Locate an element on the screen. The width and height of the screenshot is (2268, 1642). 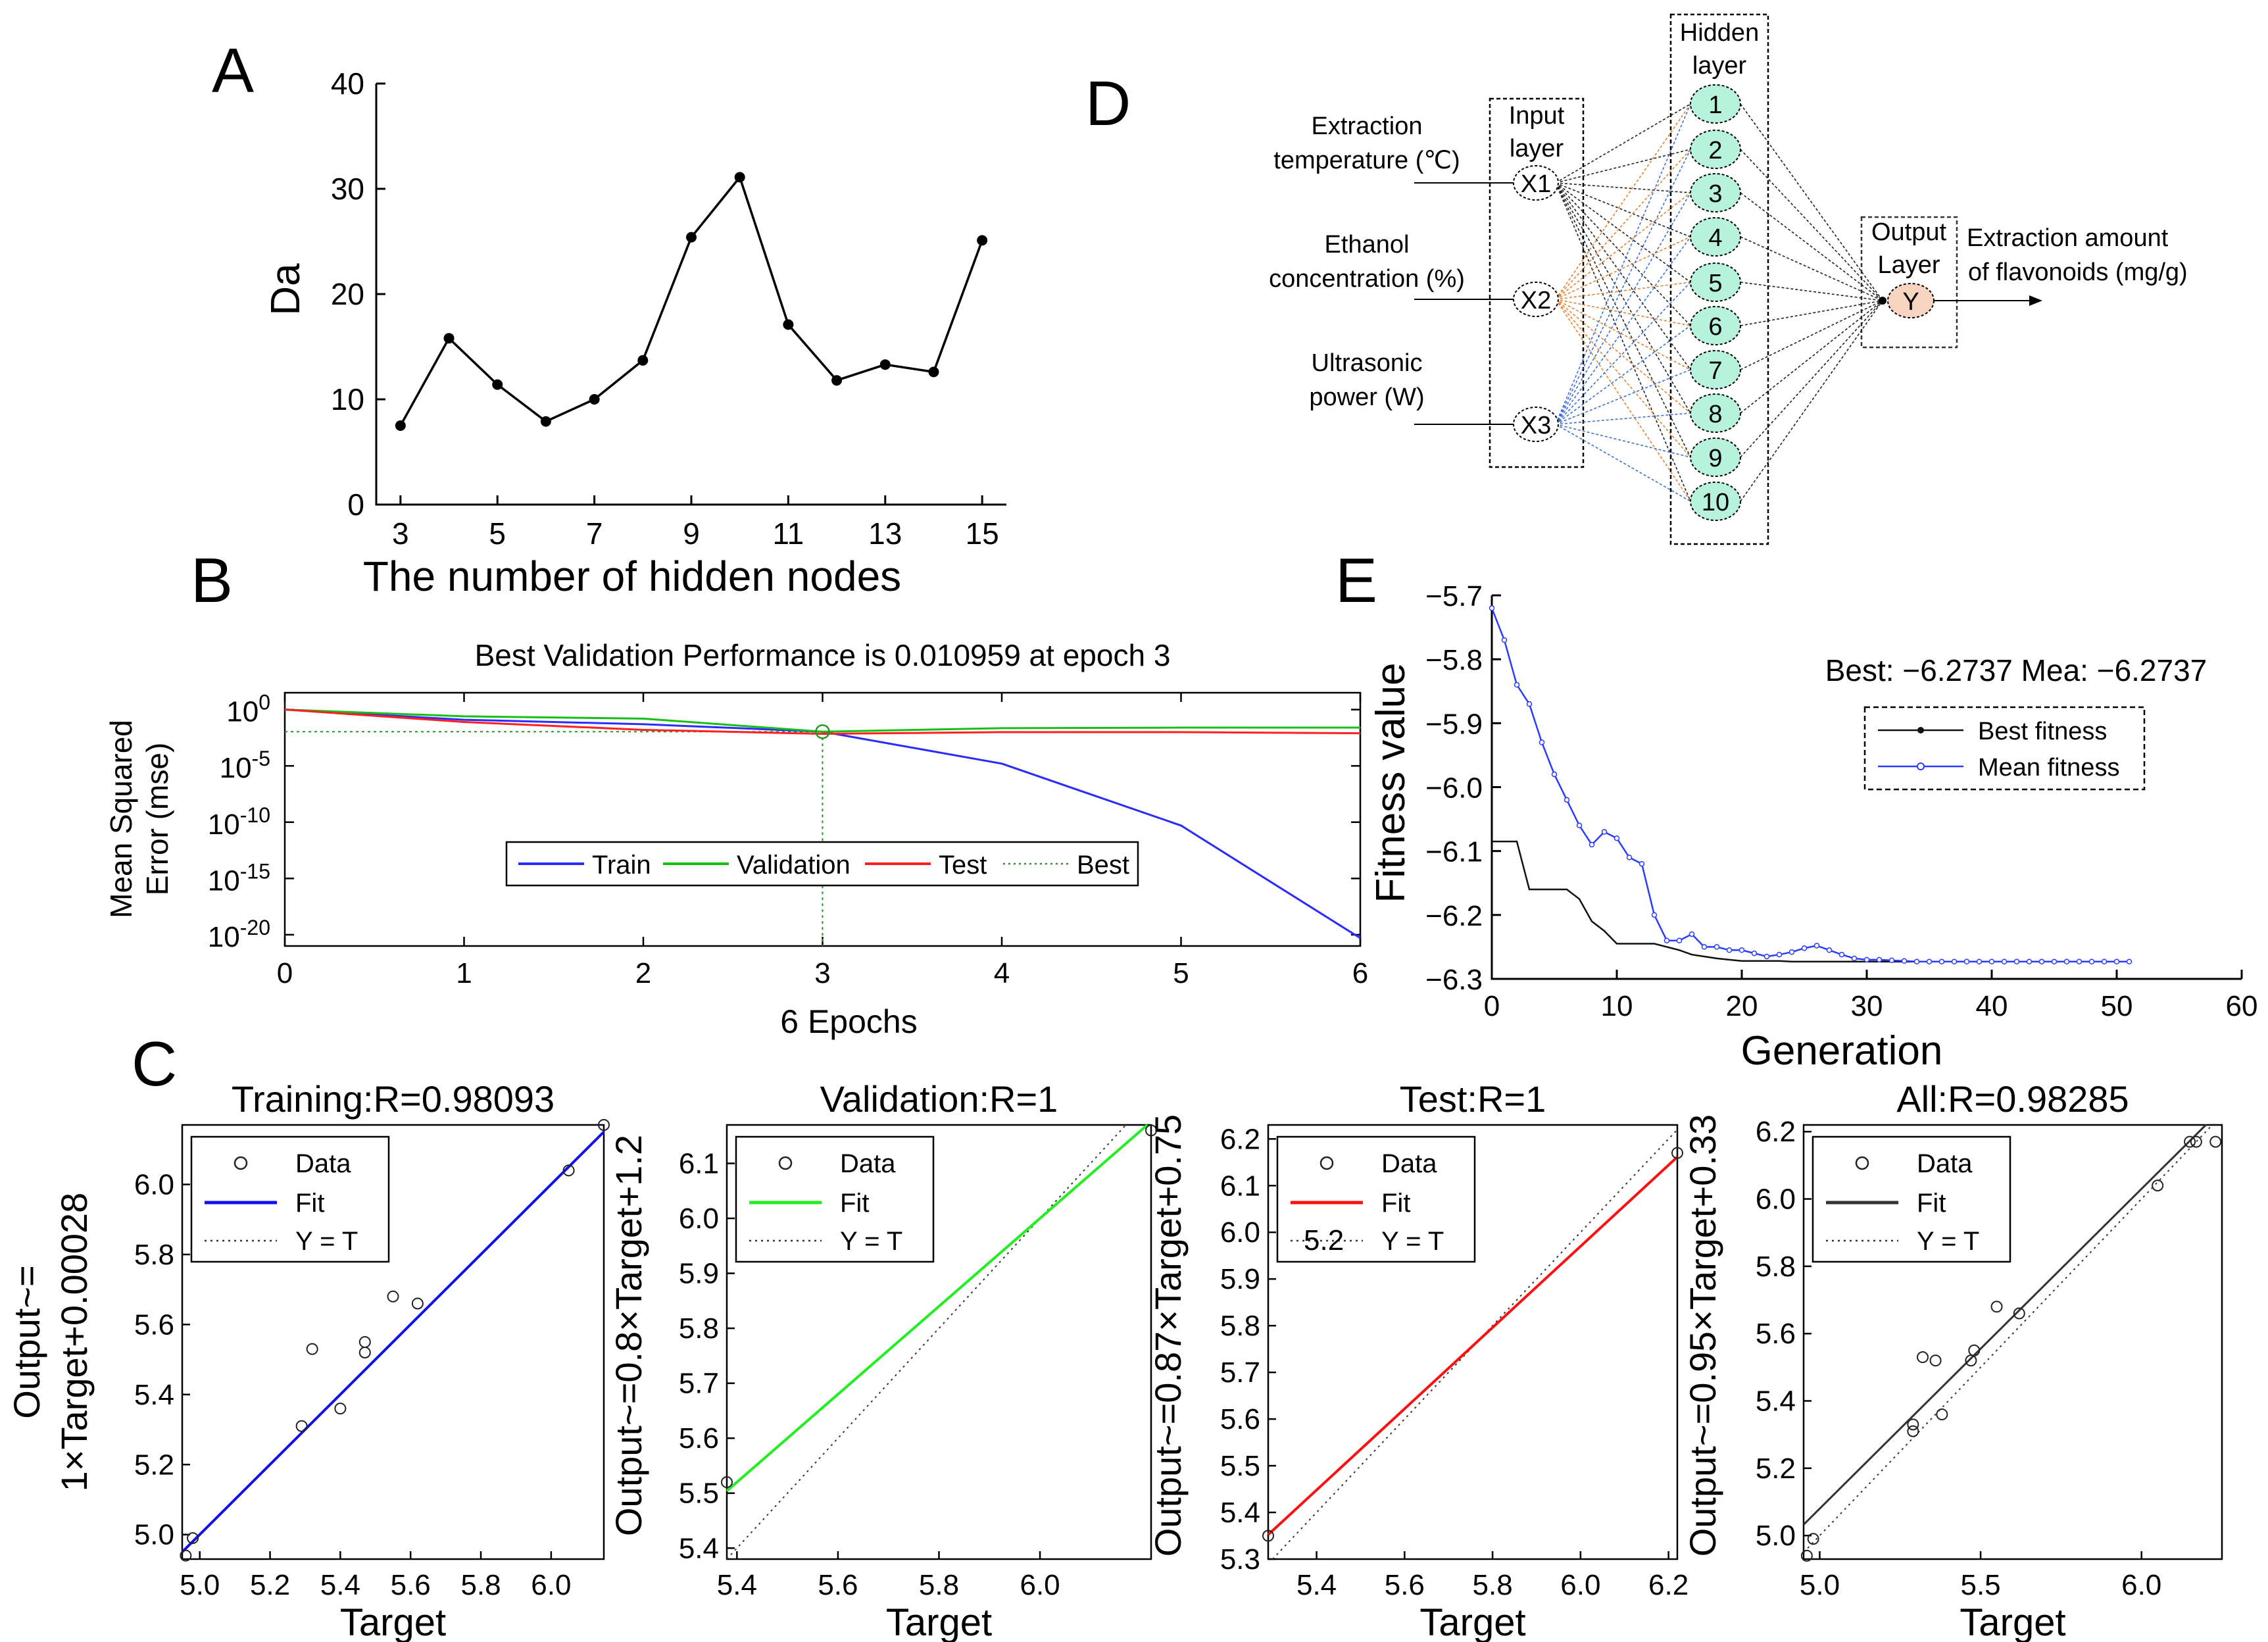
x-tick-label: 5.6 is located at coordinates (1405, 1585).